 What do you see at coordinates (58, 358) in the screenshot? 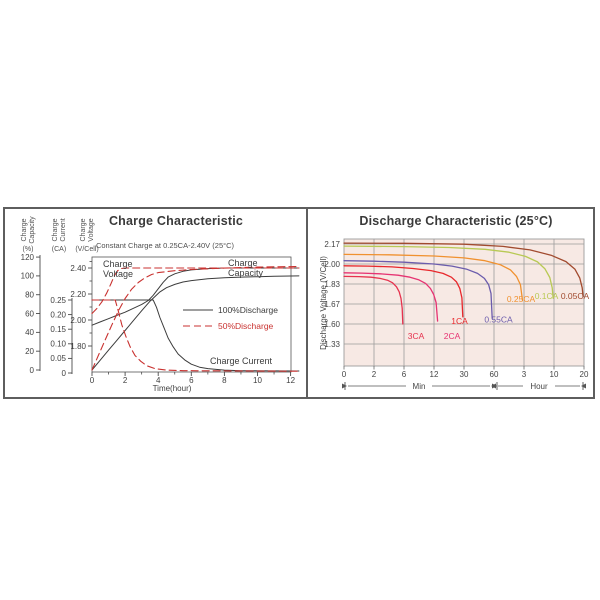
I see `svg-text: 0.05` at bounding box center [58, 358].